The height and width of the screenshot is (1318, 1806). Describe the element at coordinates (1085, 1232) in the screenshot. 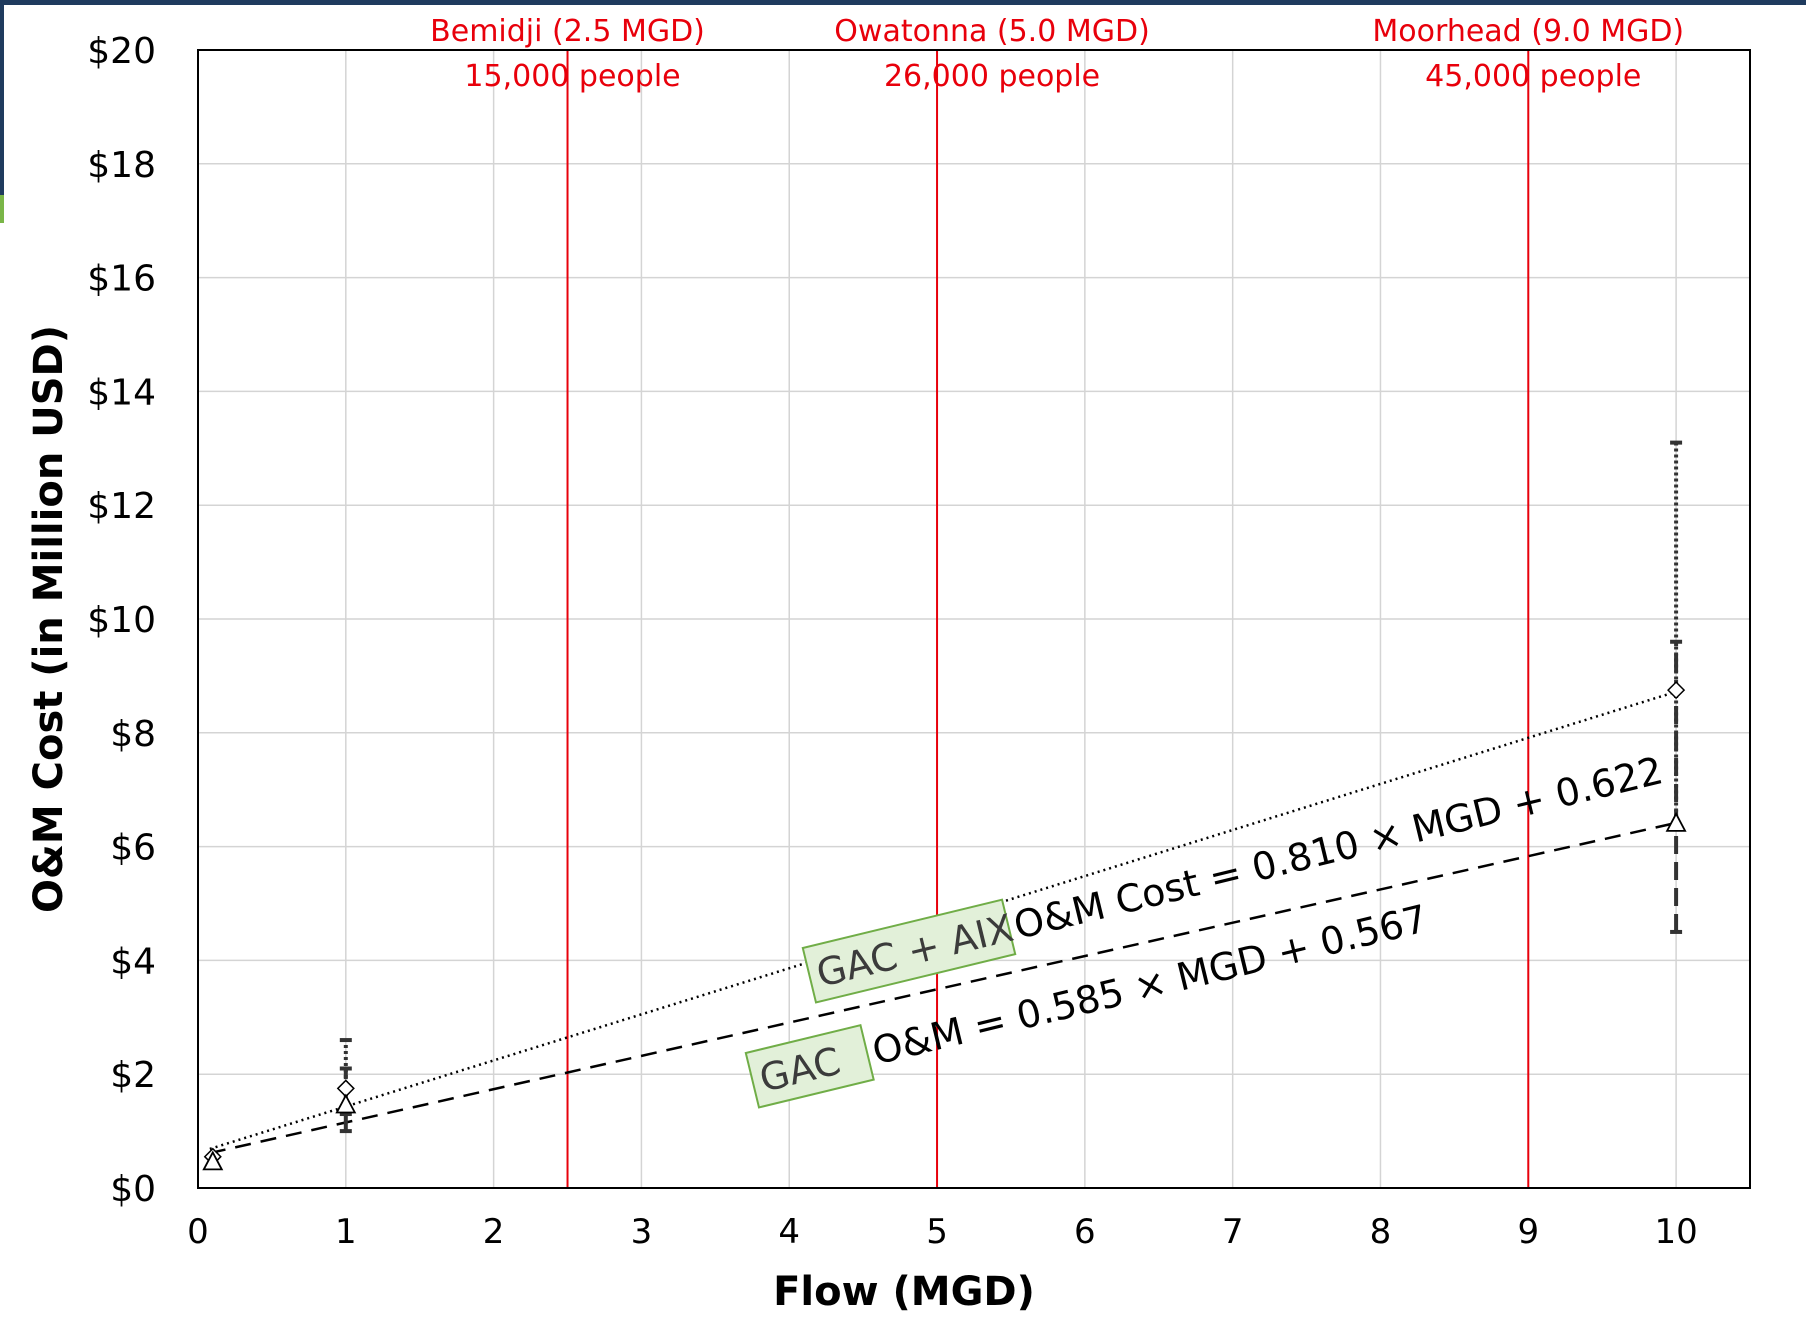

I see `x-tick-label: 6` at that location.